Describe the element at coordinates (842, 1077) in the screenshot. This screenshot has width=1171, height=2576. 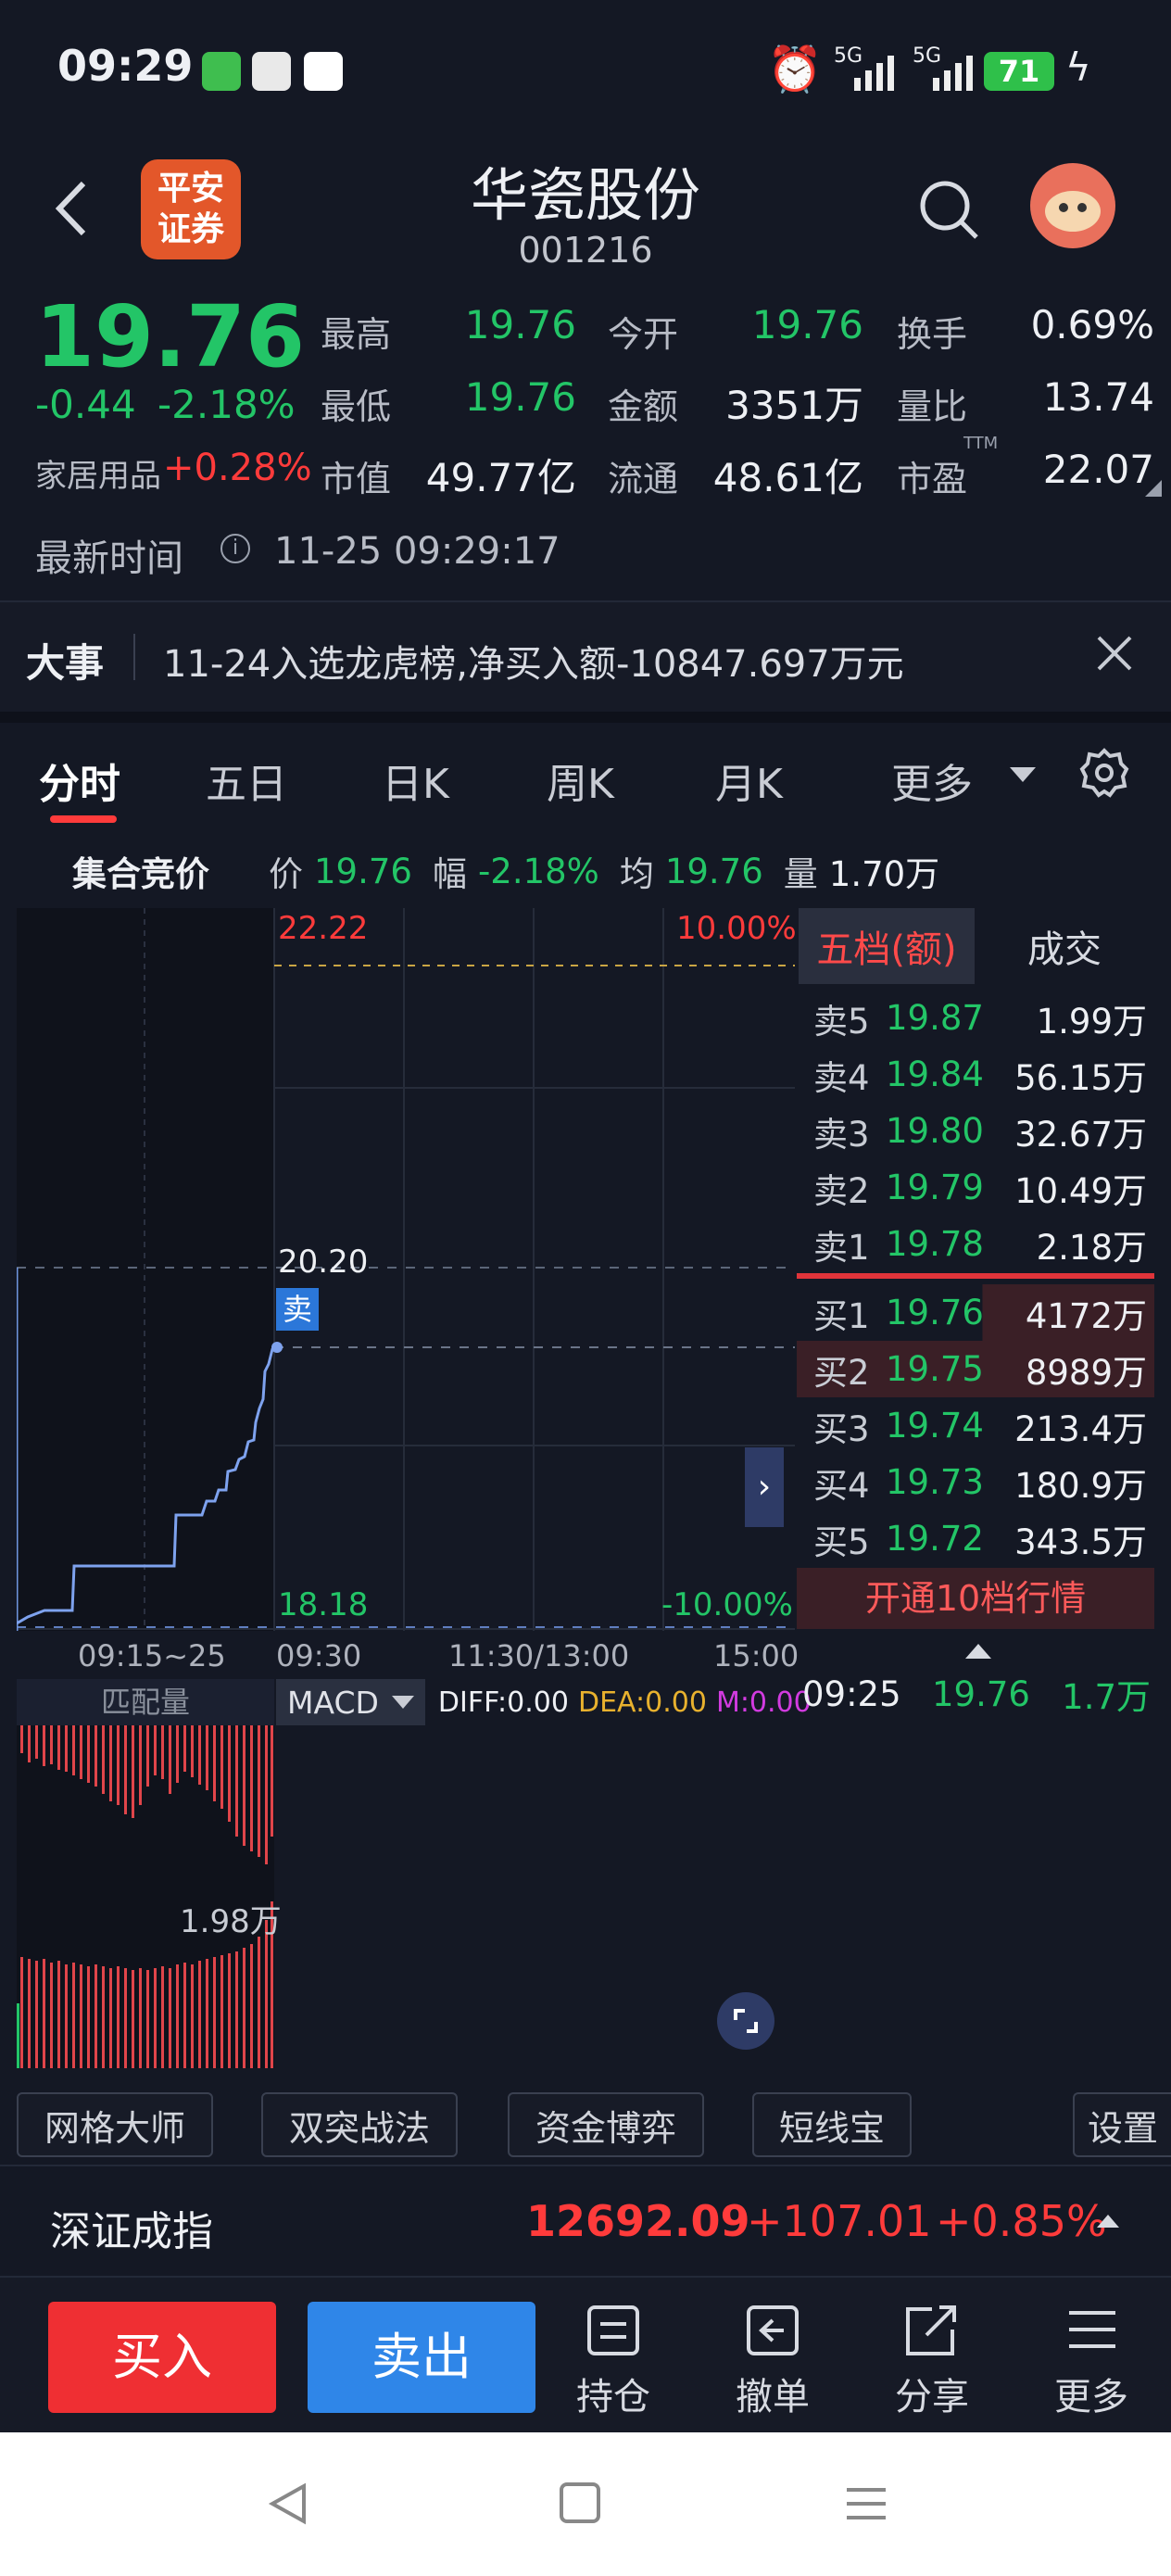
I see `level-label: 卖4` at that location.